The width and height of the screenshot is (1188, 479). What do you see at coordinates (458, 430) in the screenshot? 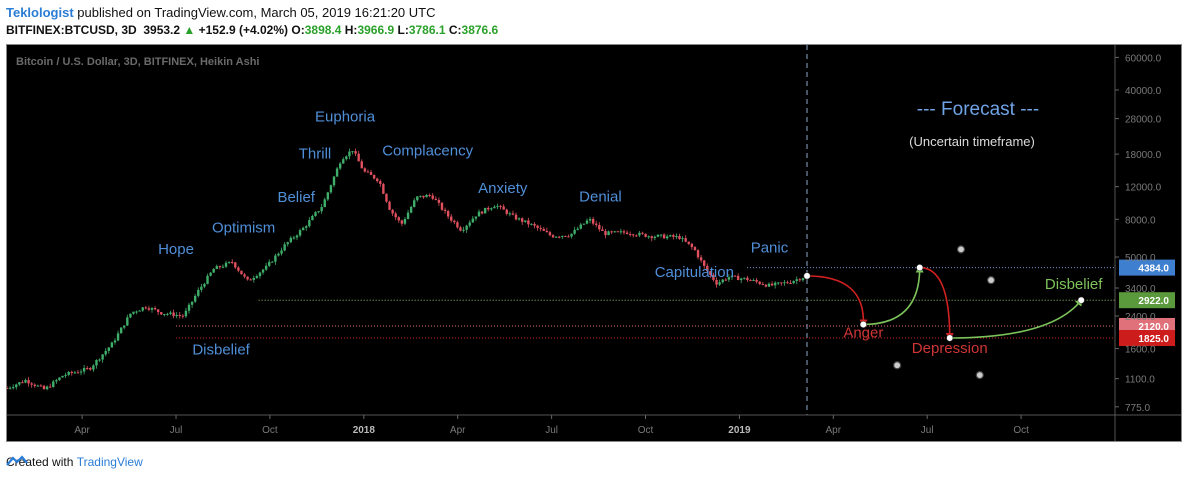
I see `x-tick-label: Apr` at bounding box center [458, 430].